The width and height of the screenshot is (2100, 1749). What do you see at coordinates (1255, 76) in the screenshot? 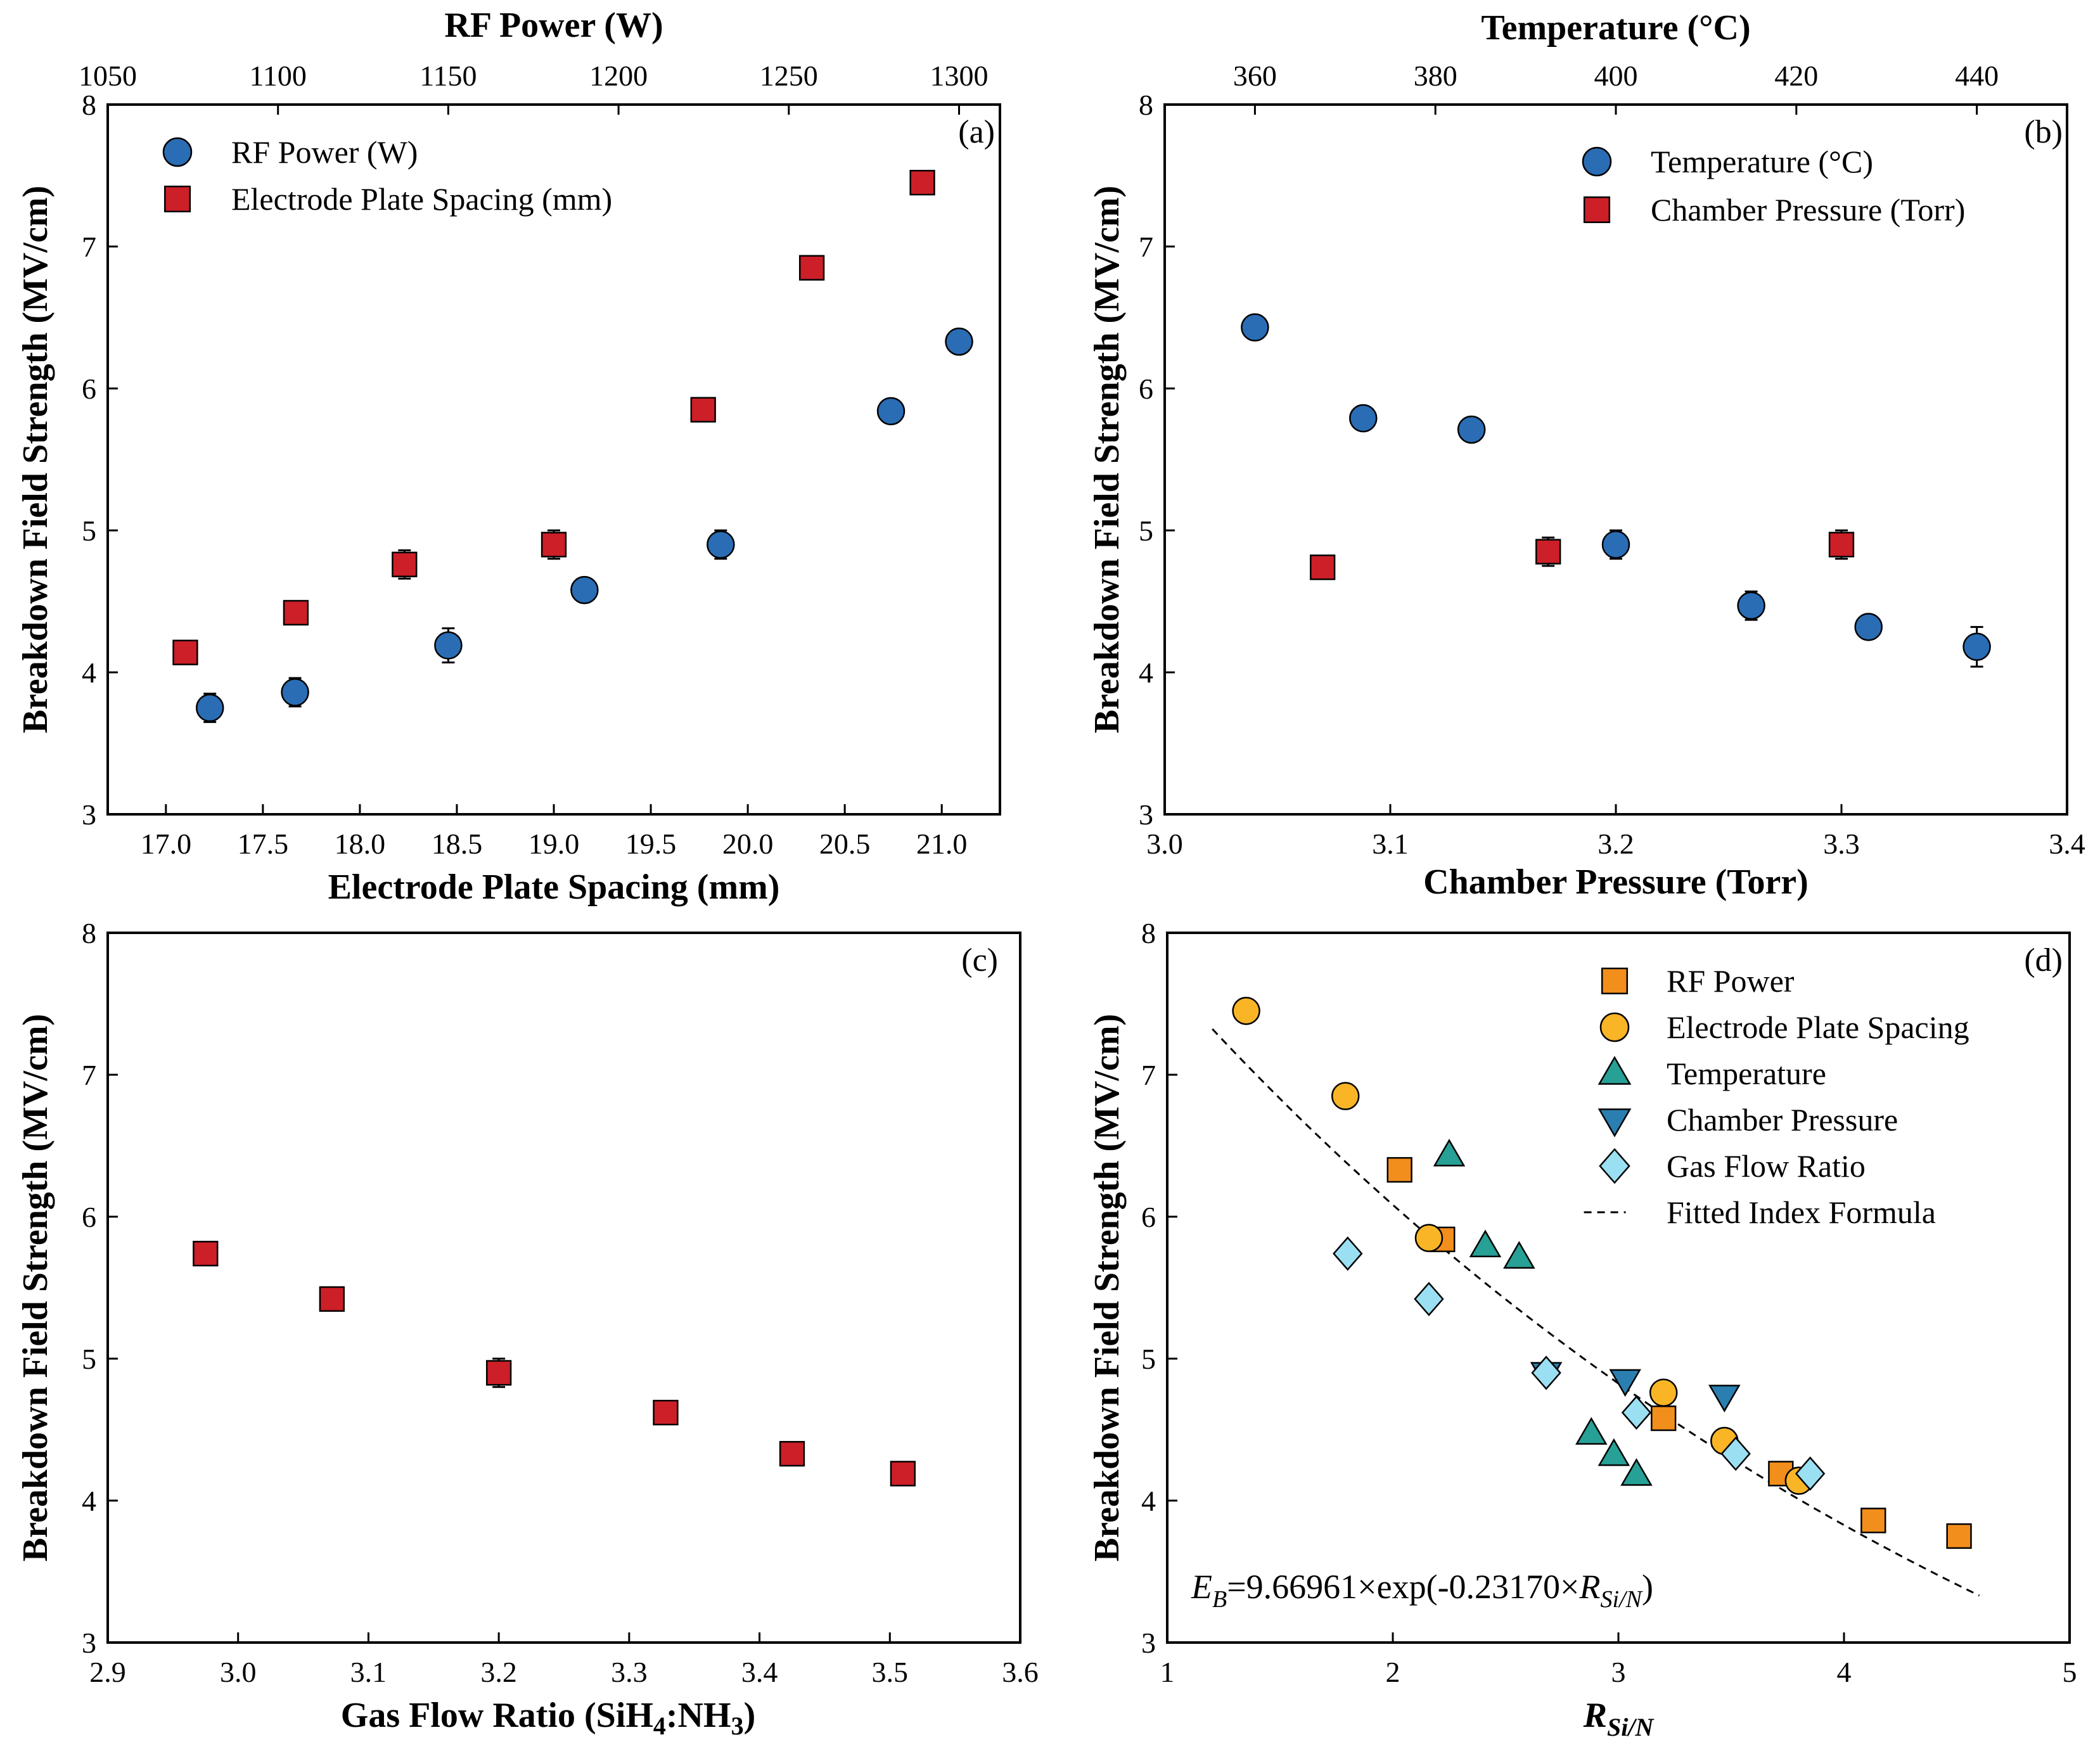
I see `panel-b-x2-tick-label-0: 360` at bounding box center [1255, 76].